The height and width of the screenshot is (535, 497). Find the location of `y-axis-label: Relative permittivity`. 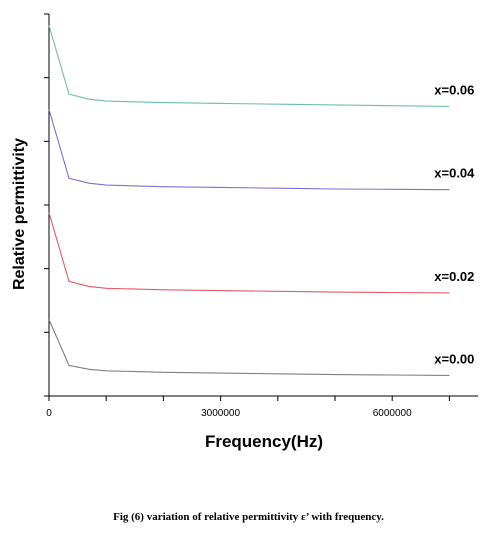

y-axis-label: Relative permittivity is located at coordinates (19, 214).